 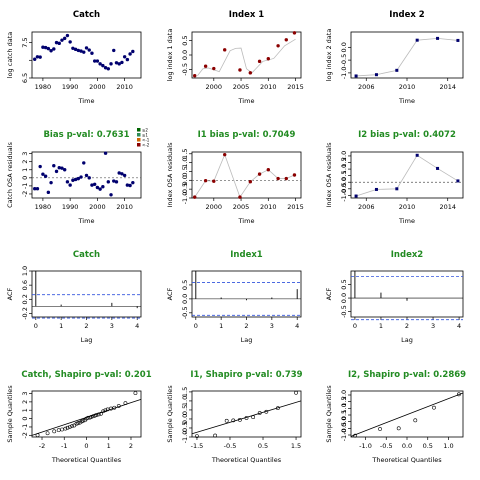 I want to click on x-tick-label: 1.5, so click(x=296, y=446).